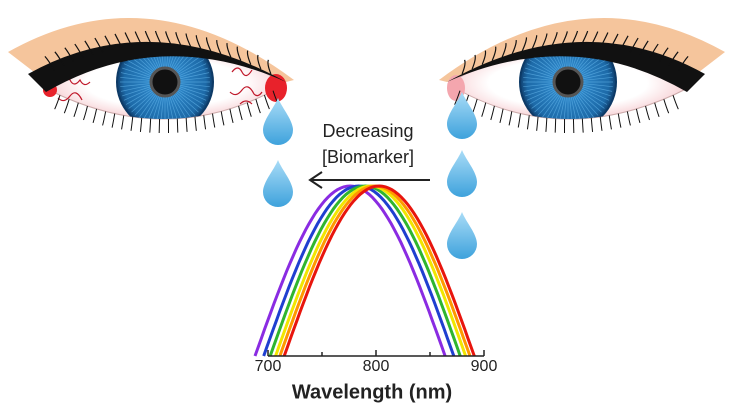  I want to click on vein, so click(246, 91).